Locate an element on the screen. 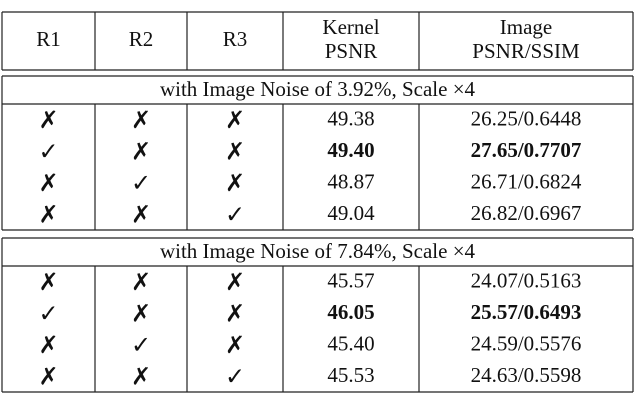 This screenshot has width=636, height=420. value-cell: 45.53 is located at coordinates (350, 375).